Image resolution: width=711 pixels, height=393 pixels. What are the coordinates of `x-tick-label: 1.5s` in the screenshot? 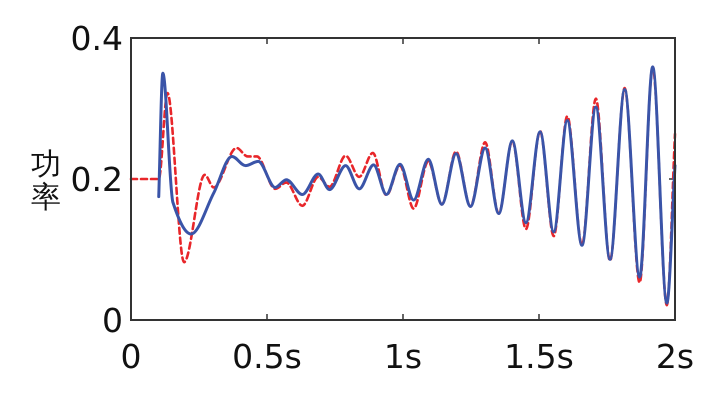 It's located at (539, 356).